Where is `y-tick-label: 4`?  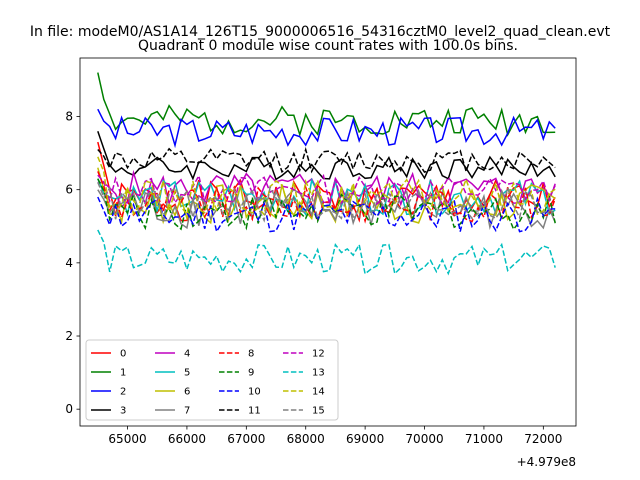
y-tick-label: 4 is located at coordinates (69, 263).